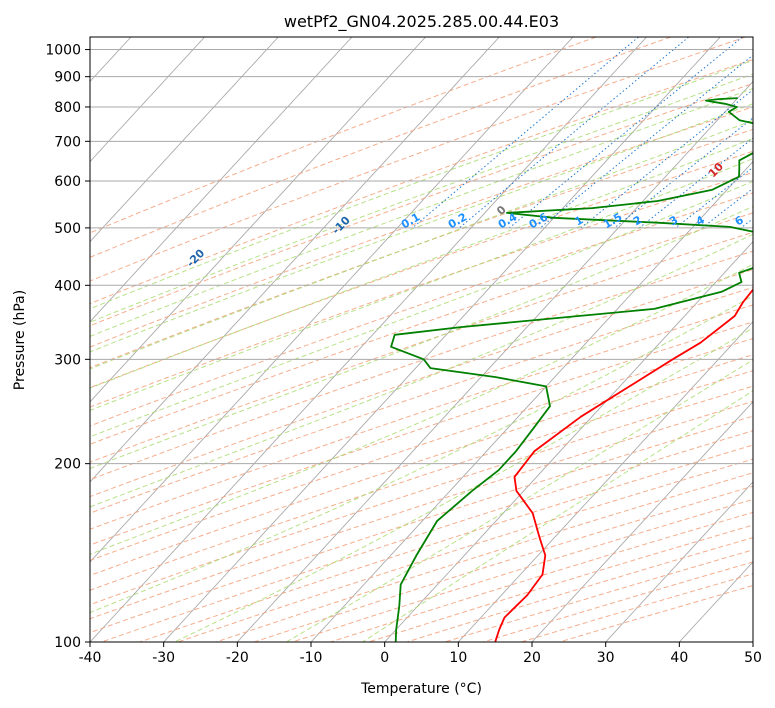 The width and height of the screenshot is (775, 708). What do you see at coordinates (384, 658) in the screenshot?
I see `x-tick-label: 0` at bounding box center [384, 658].